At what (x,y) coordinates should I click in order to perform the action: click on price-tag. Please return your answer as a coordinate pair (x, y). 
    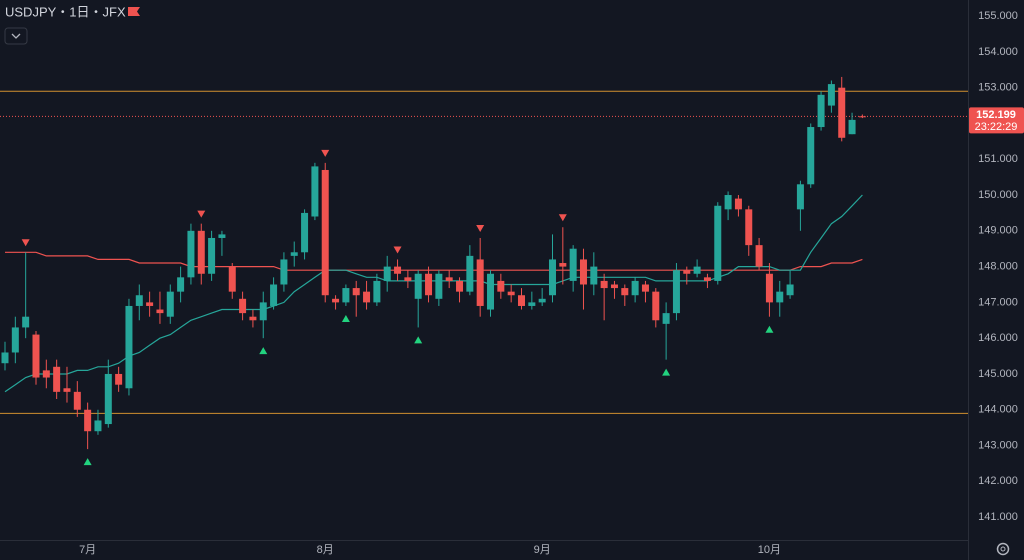
    Looking at the image, I should click on (996, 120).